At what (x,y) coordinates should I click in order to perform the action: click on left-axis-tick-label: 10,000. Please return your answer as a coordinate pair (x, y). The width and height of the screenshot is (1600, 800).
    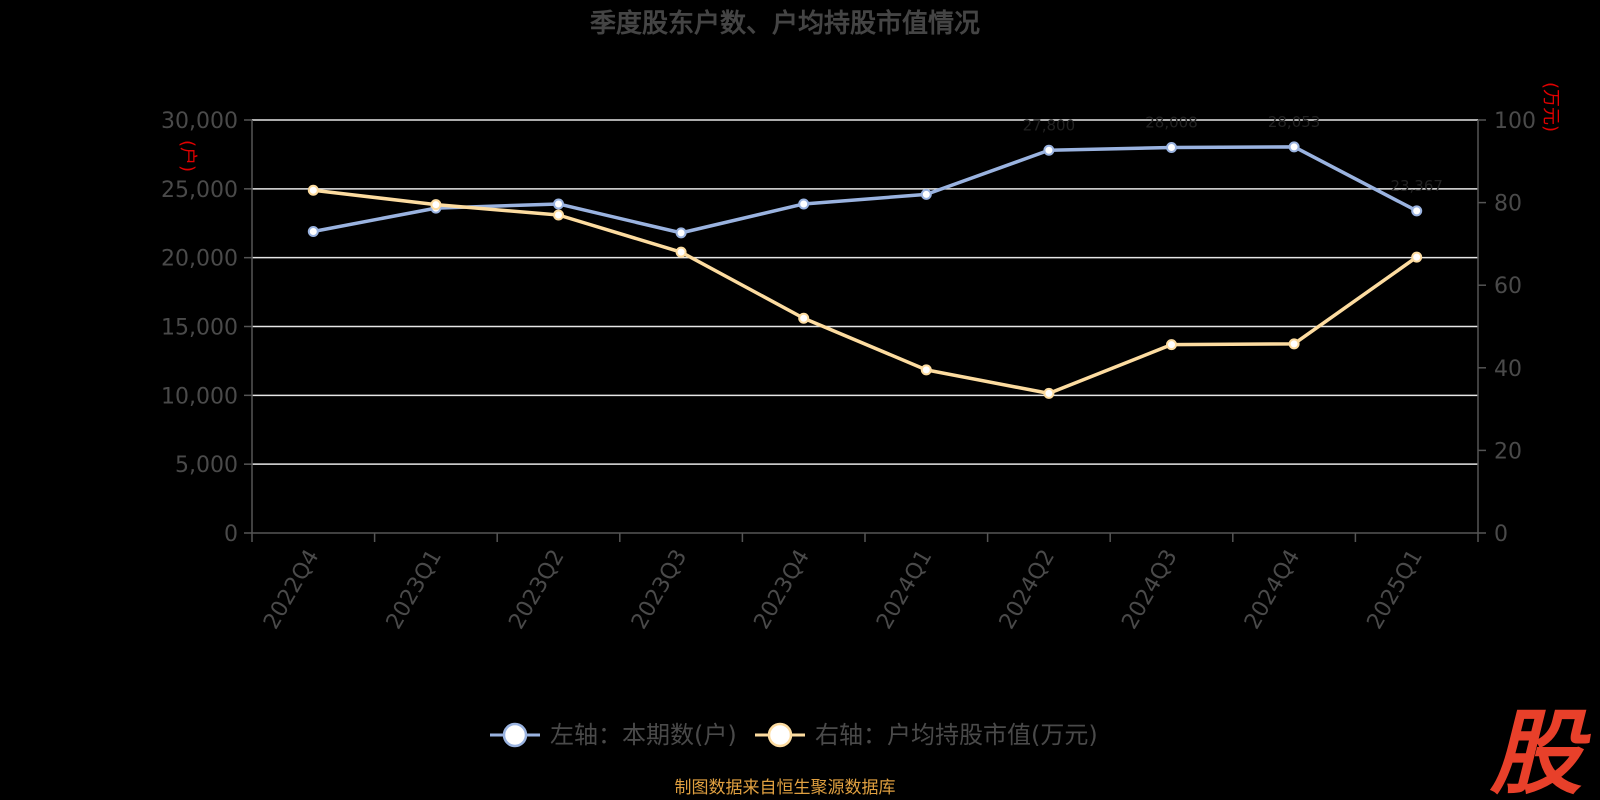
    Looking at the image, I should click on (199, 396).